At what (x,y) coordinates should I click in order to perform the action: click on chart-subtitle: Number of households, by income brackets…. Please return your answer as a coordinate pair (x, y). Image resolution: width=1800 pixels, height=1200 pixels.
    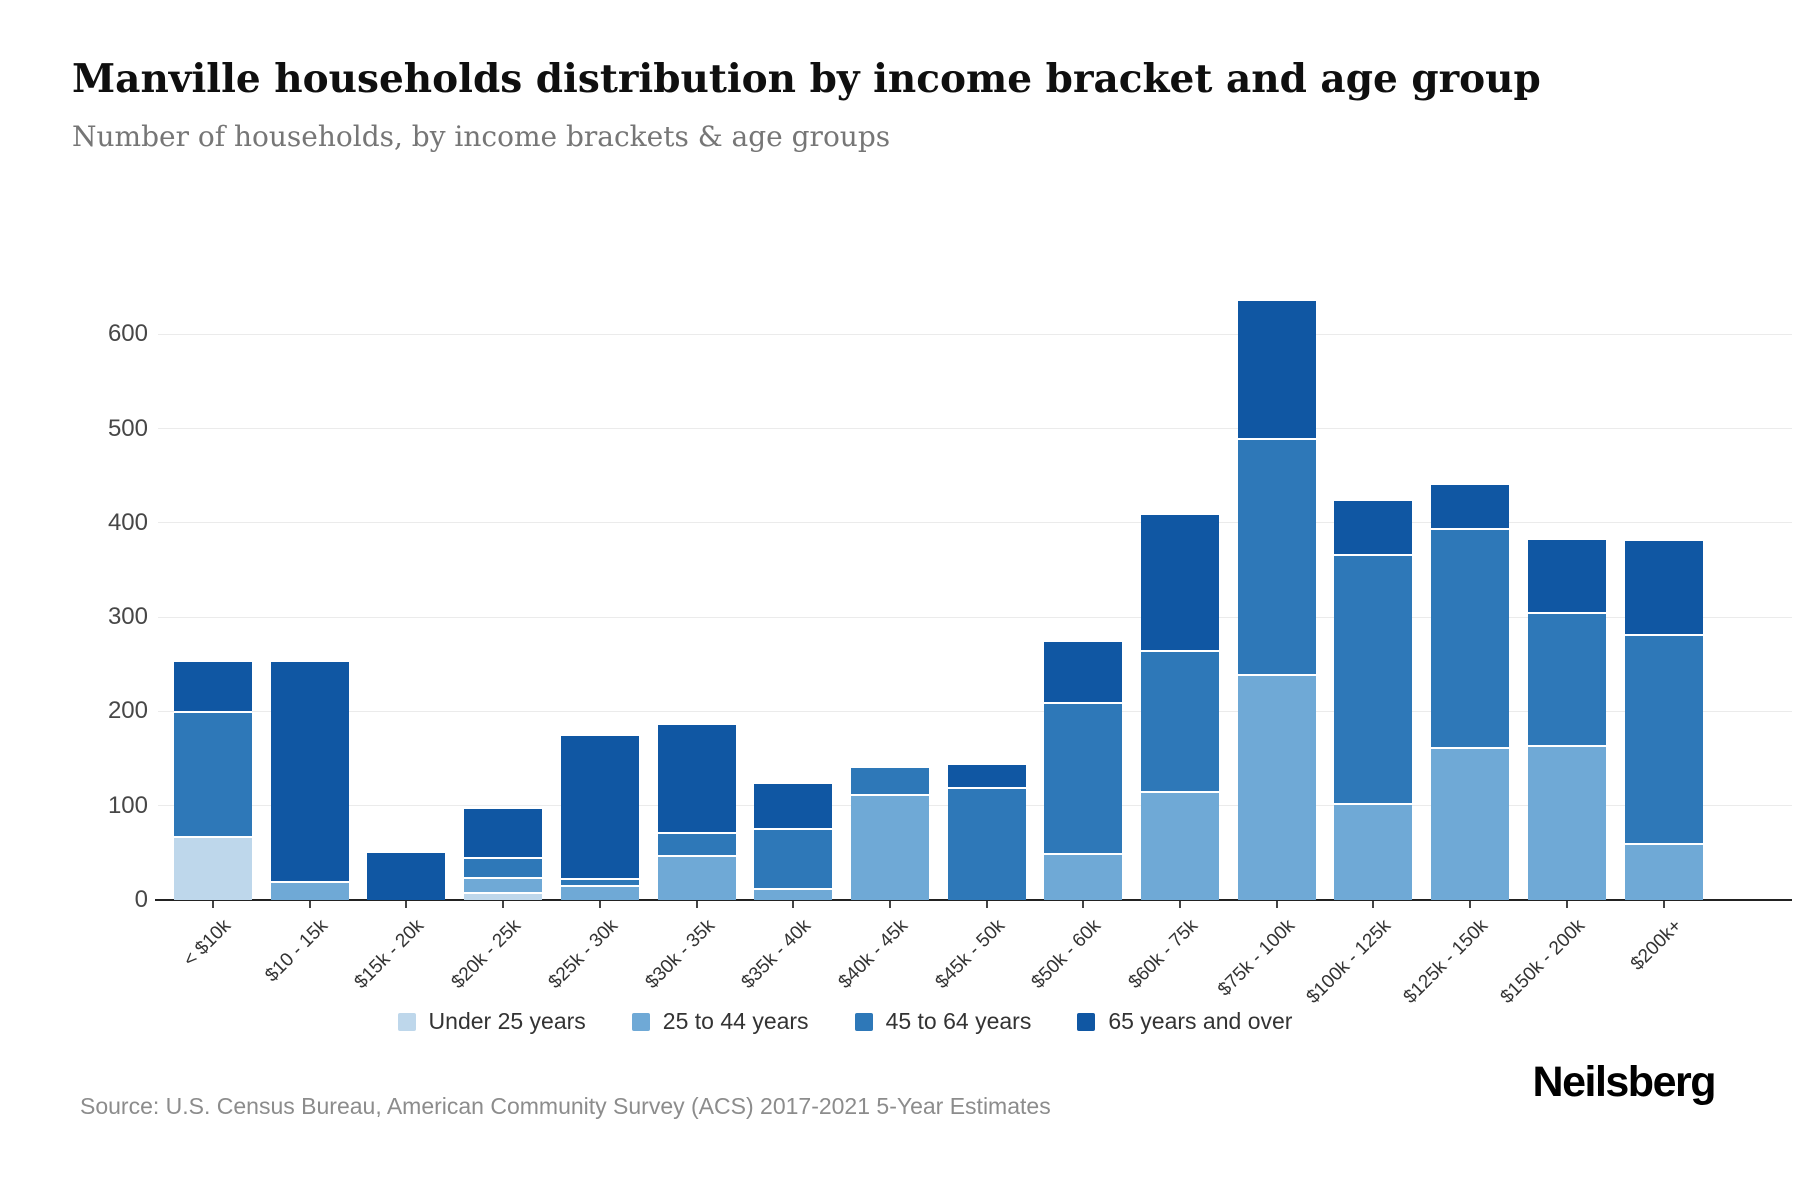
    Looking at the image, I should click on (481, 136).